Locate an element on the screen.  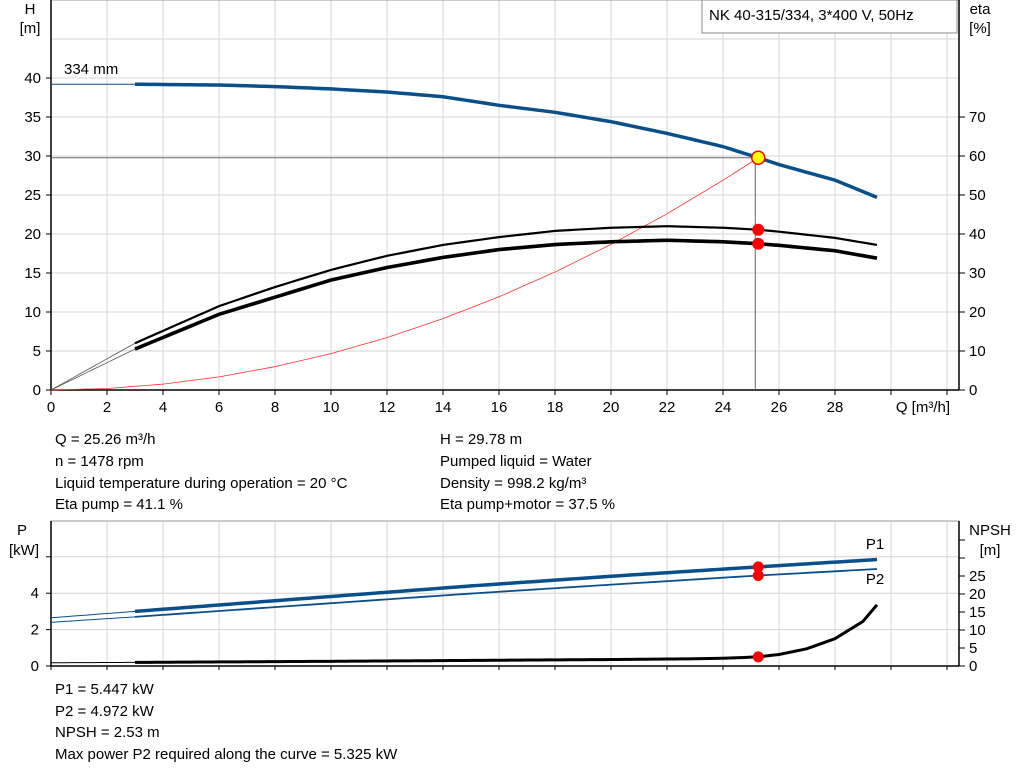
y-tick-label: 20 is located at coordinates (32, 234).